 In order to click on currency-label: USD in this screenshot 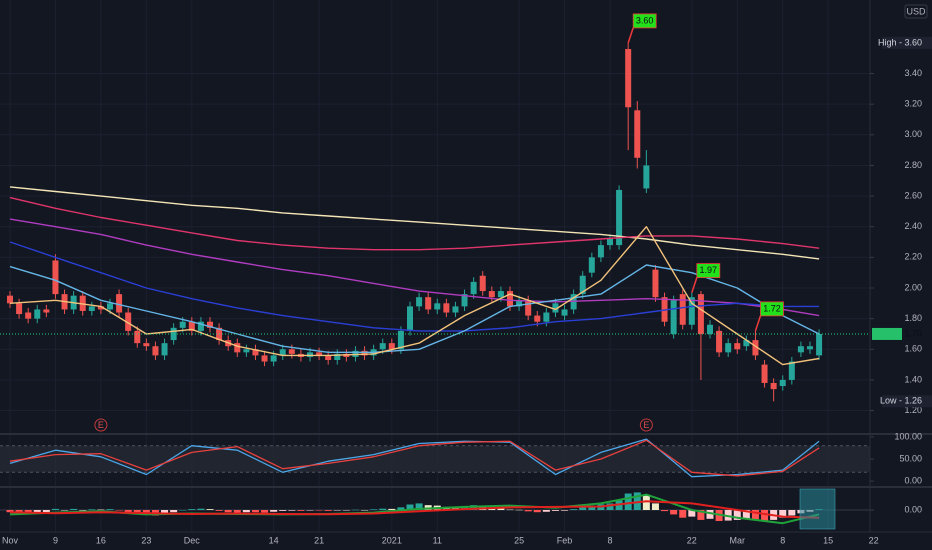, I will do `click(916, 11)`.